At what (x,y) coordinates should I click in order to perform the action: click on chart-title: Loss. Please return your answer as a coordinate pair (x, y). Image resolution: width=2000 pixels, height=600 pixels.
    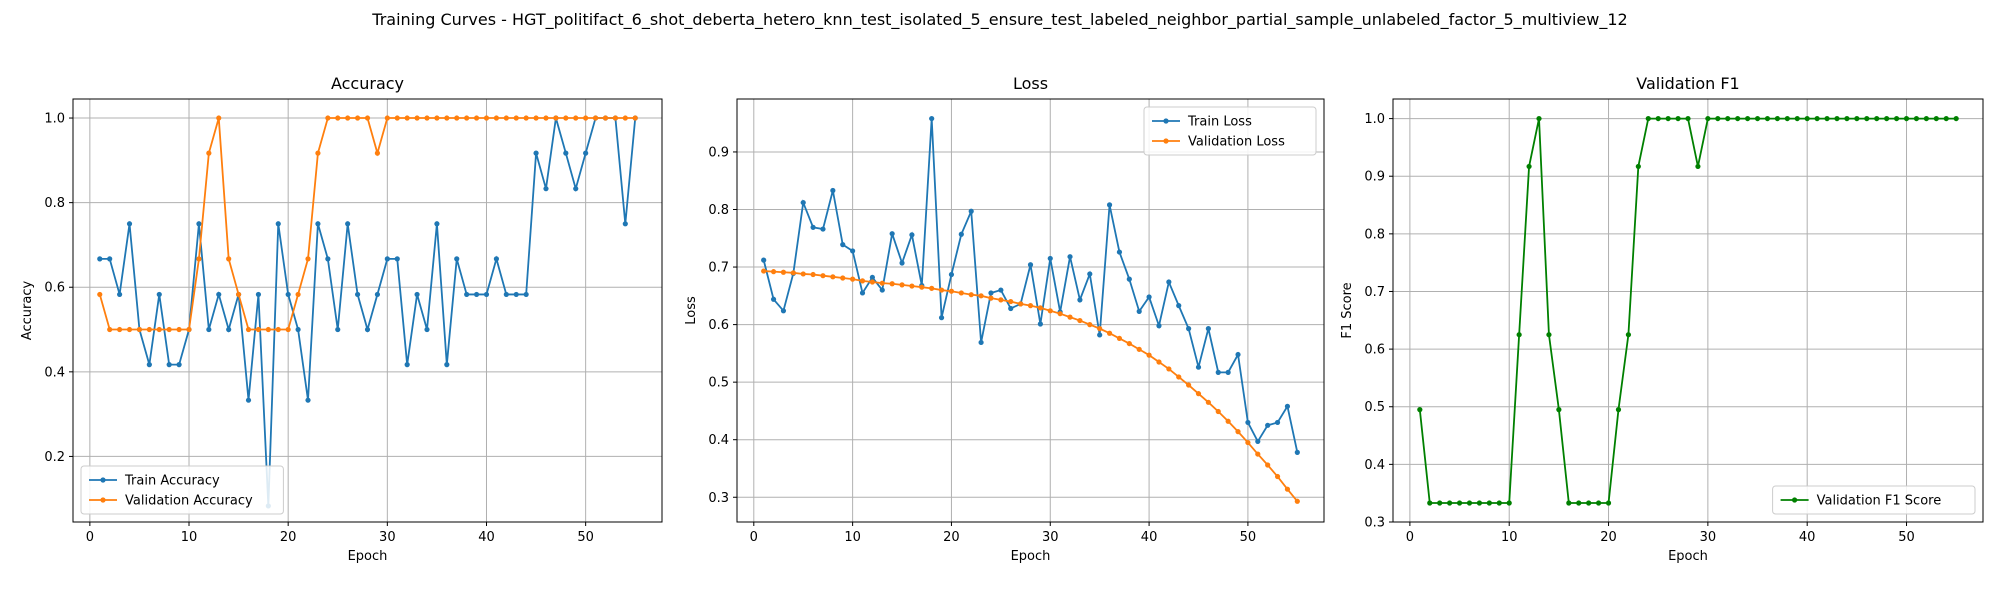
    Looking at the image, I should click on (1030, 83).